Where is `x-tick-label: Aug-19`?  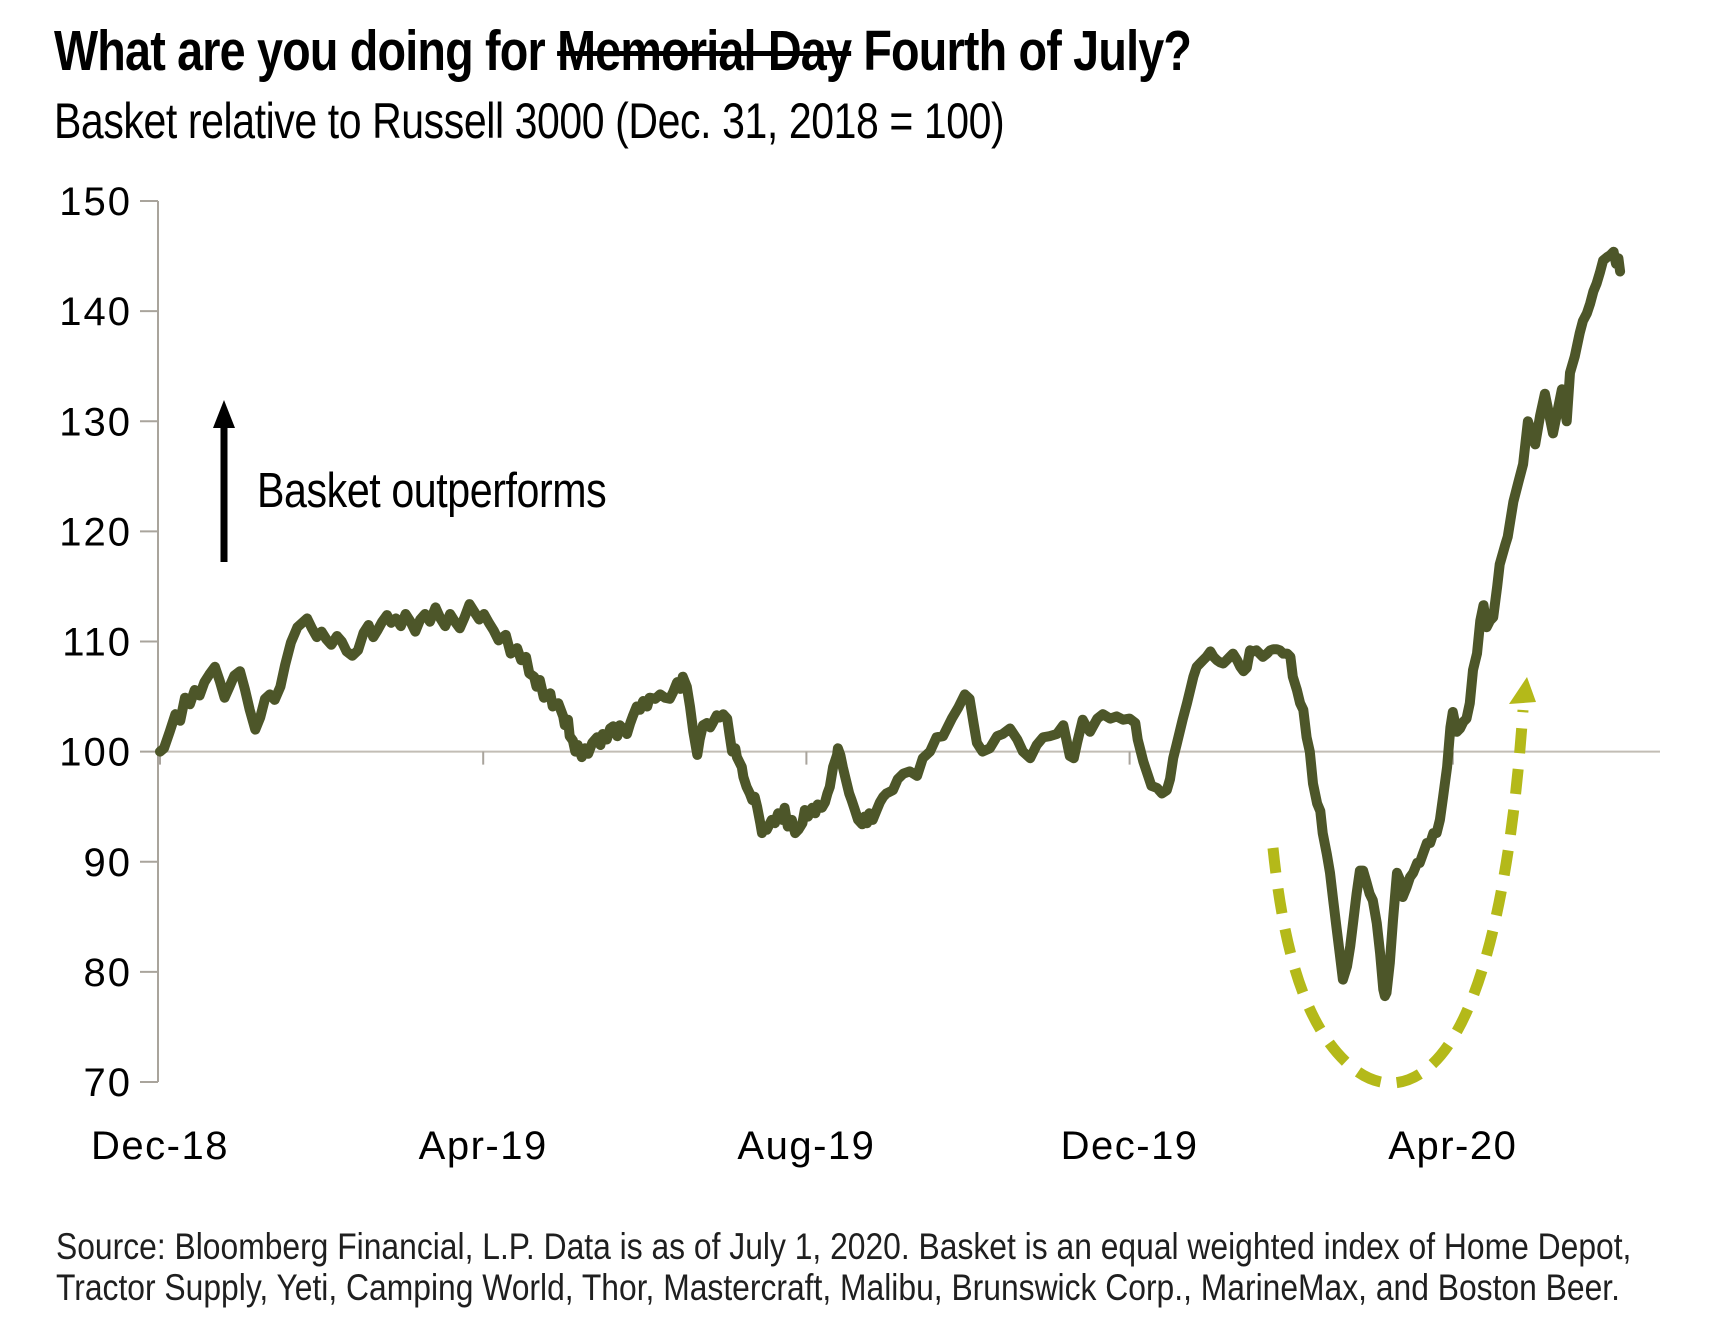 x-tick-label: Aug-19 is located at coordinates (806, 1146).